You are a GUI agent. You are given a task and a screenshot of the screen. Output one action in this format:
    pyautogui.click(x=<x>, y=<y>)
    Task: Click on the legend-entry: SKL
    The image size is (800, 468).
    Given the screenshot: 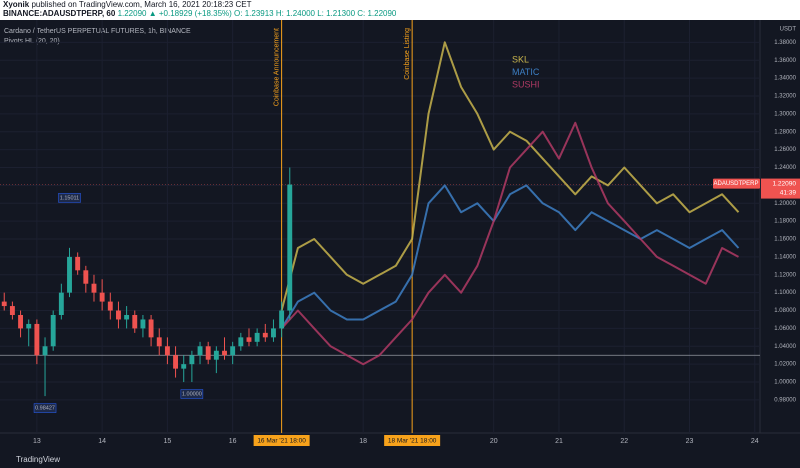 What is the action you would take?
    pyautogui.click(x=520, y=59)
    